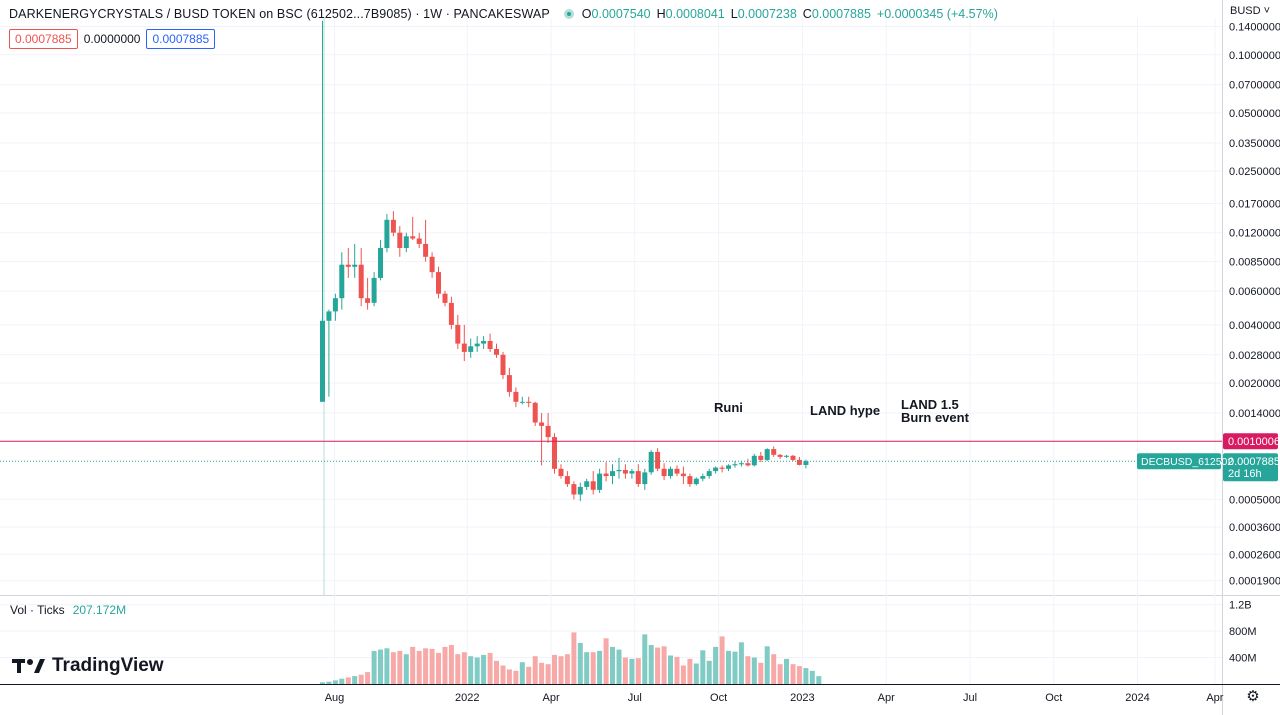  Describe the element at coordinates (734, 14) in the screenshot. I see `low-label: L` at that location.